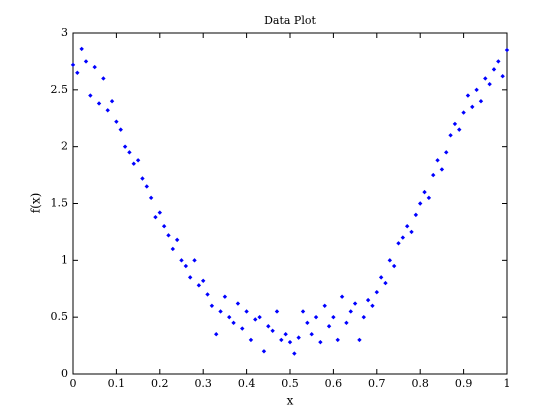 This screenshot has height=420, width=560. Describe the element at coordinates (60, 316) in the screenshot. I see `y-tick-label: 0.5` at that location.